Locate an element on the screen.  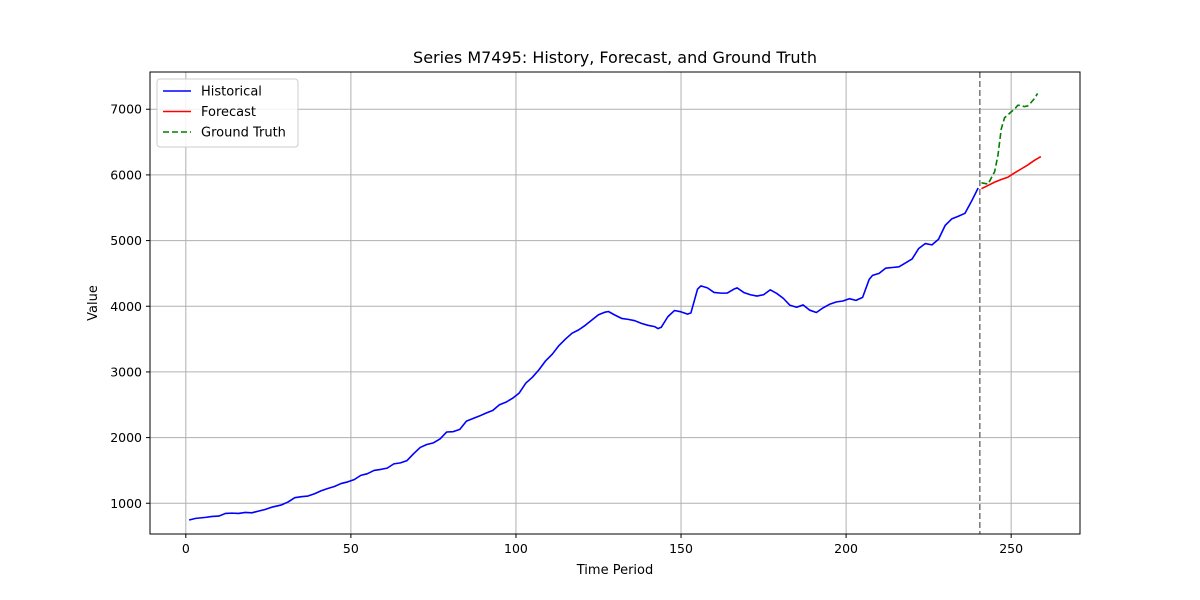
x-tick-label: 50 is located at coordinates (351, 548).